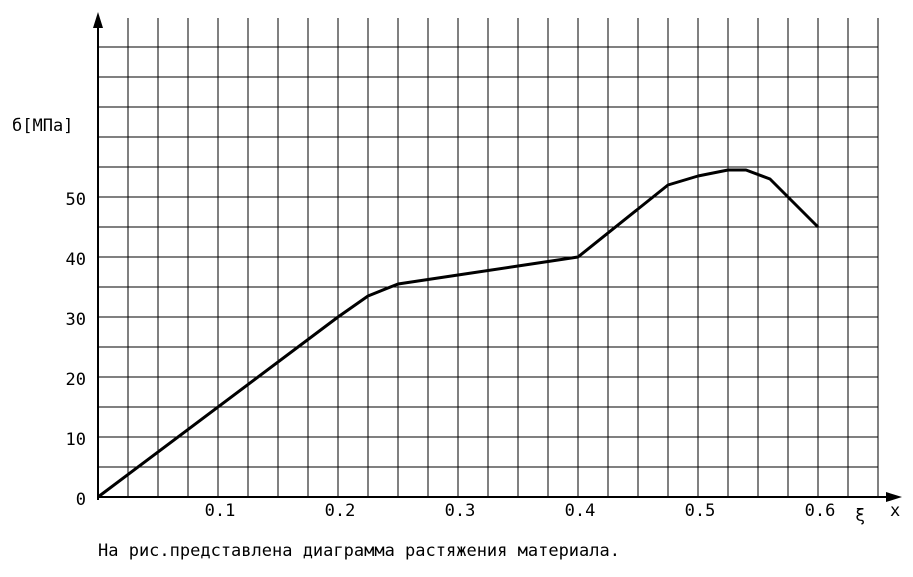 The height and width of the screenshot is (577, 913). What do you see at coordinates (894, 497) in the screenshot?
I see `x-arrow` at bounding box center [894, 497].